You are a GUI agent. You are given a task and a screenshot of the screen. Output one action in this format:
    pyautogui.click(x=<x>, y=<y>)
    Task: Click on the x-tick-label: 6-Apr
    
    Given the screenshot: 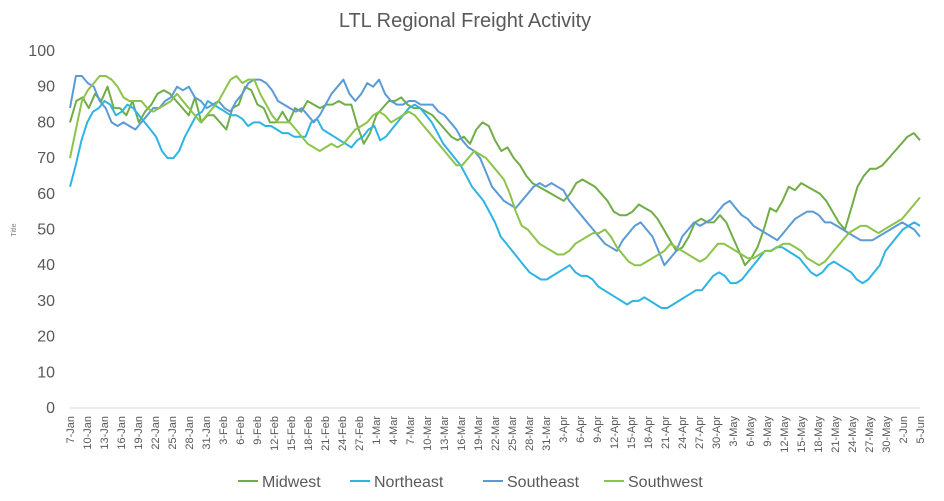 What is the action you would take?
    pyautogui.click(x=581, y=429)
    